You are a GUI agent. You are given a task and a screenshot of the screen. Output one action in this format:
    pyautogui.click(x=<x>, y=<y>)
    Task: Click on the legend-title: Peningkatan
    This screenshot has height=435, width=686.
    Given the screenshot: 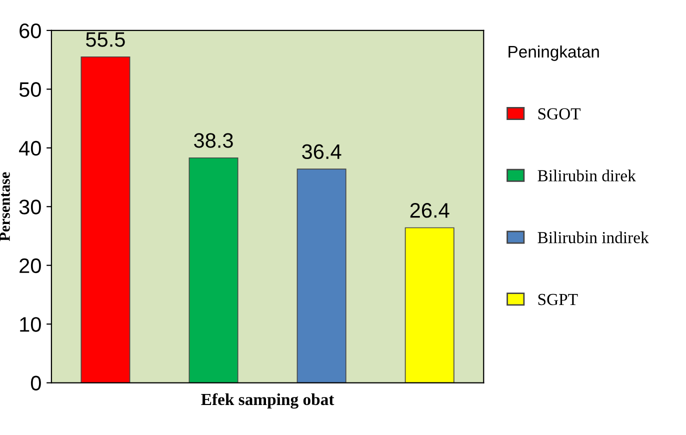 What is the action you would take?
    pyautogui.click(x=553, y=53)
    